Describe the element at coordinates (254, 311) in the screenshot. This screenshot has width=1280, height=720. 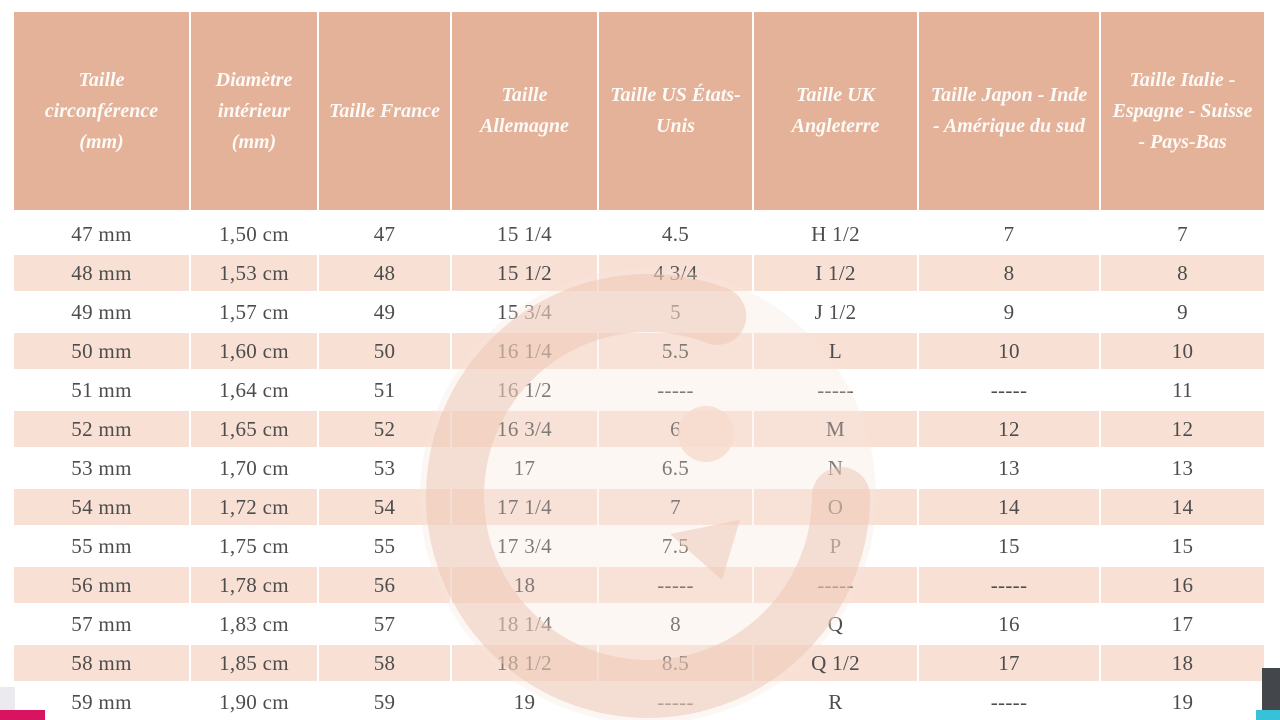
I see `table-cell: 1,57 cm` at that location.